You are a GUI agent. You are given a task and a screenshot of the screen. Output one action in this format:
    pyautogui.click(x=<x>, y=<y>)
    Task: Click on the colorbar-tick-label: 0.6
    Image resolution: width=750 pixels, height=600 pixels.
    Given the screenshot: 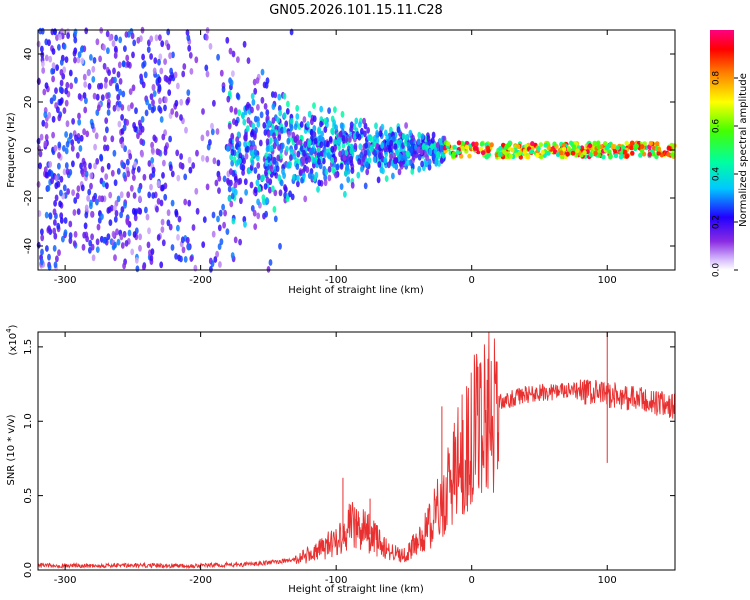 What is the action you would take?
    pyautogui.click(x=717, y=126)
    